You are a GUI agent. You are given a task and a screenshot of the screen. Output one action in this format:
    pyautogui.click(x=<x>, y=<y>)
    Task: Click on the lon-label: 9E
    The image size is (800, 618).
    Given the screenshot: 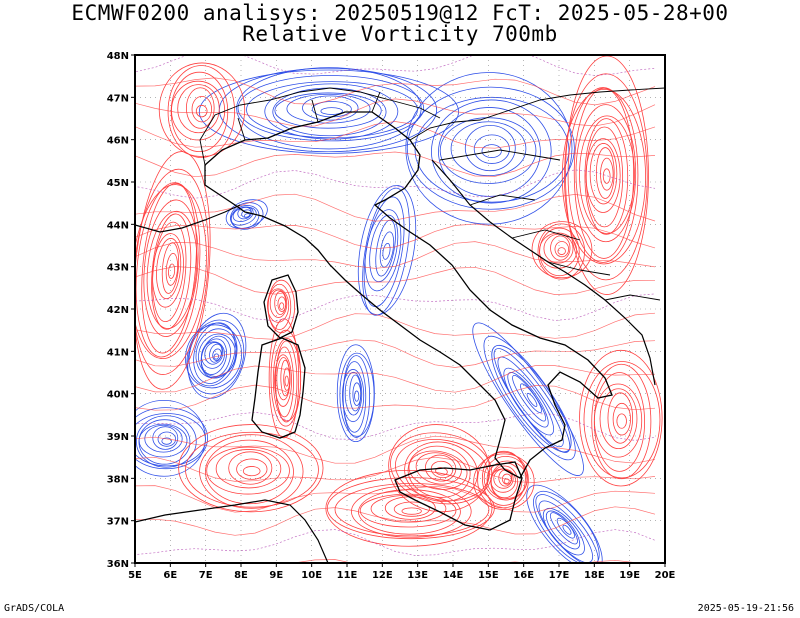 What is the action you would take?
    pyautogui.click(x=276, y=575)
    